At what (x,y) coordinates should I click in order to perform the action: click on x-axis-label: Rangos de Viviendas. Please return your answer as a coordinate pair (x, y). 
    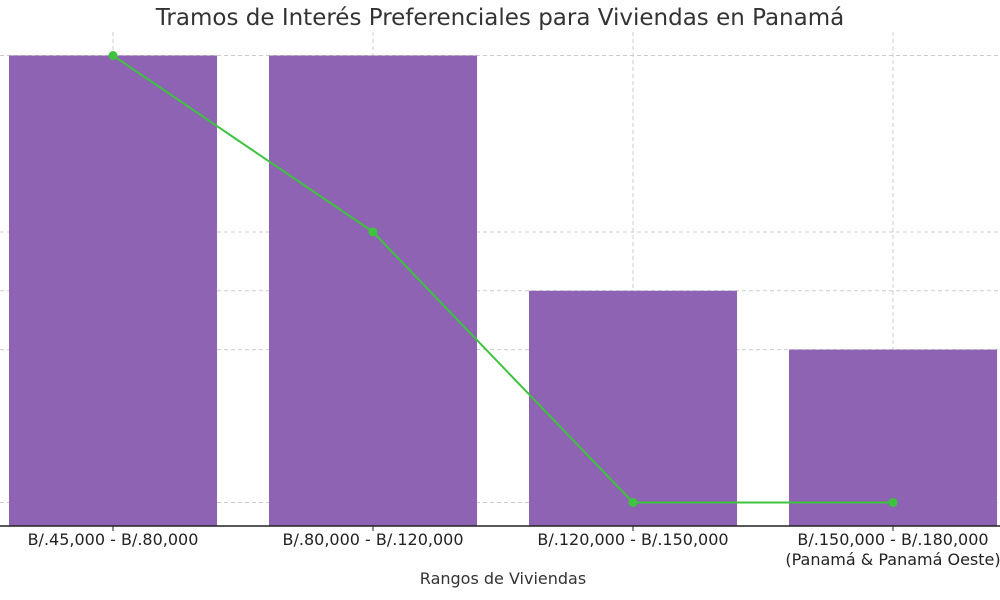
    Looking at the image, I should click on (503, 578).